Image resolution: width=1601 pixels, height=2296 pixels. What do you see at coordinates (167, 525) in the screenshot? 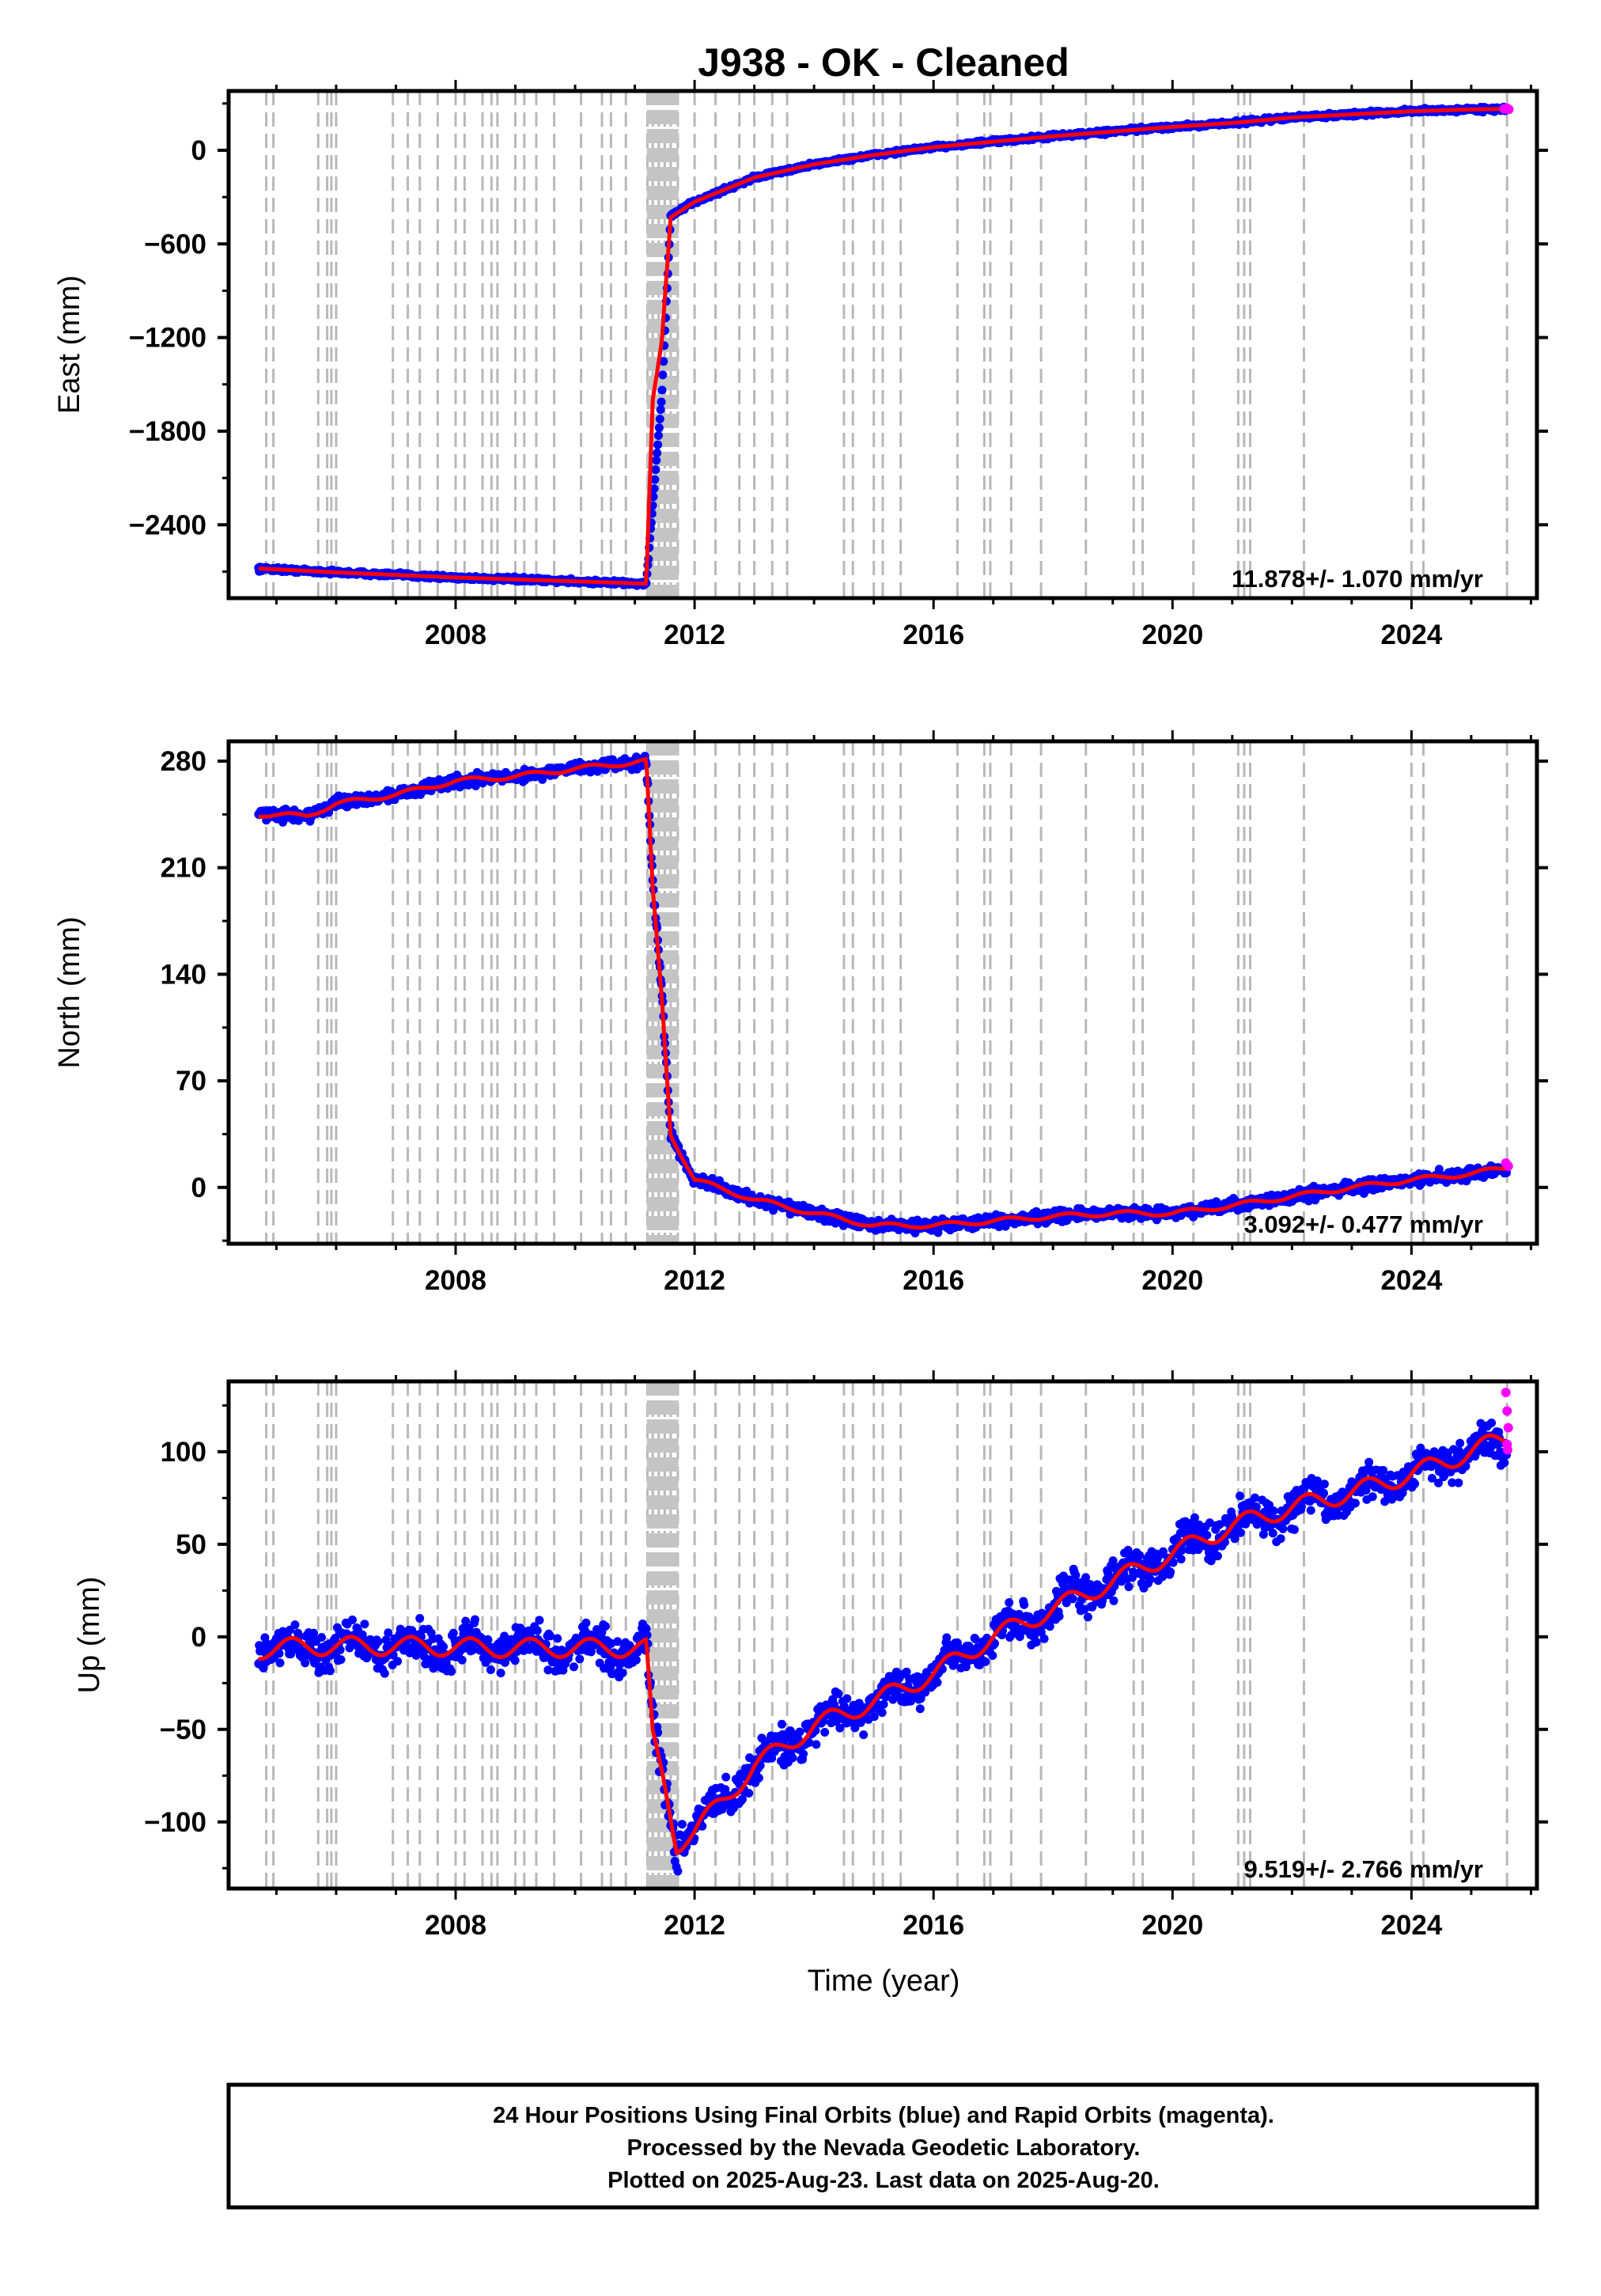
I see `y-tick-label: −2400` at bounding box center [167, 525].